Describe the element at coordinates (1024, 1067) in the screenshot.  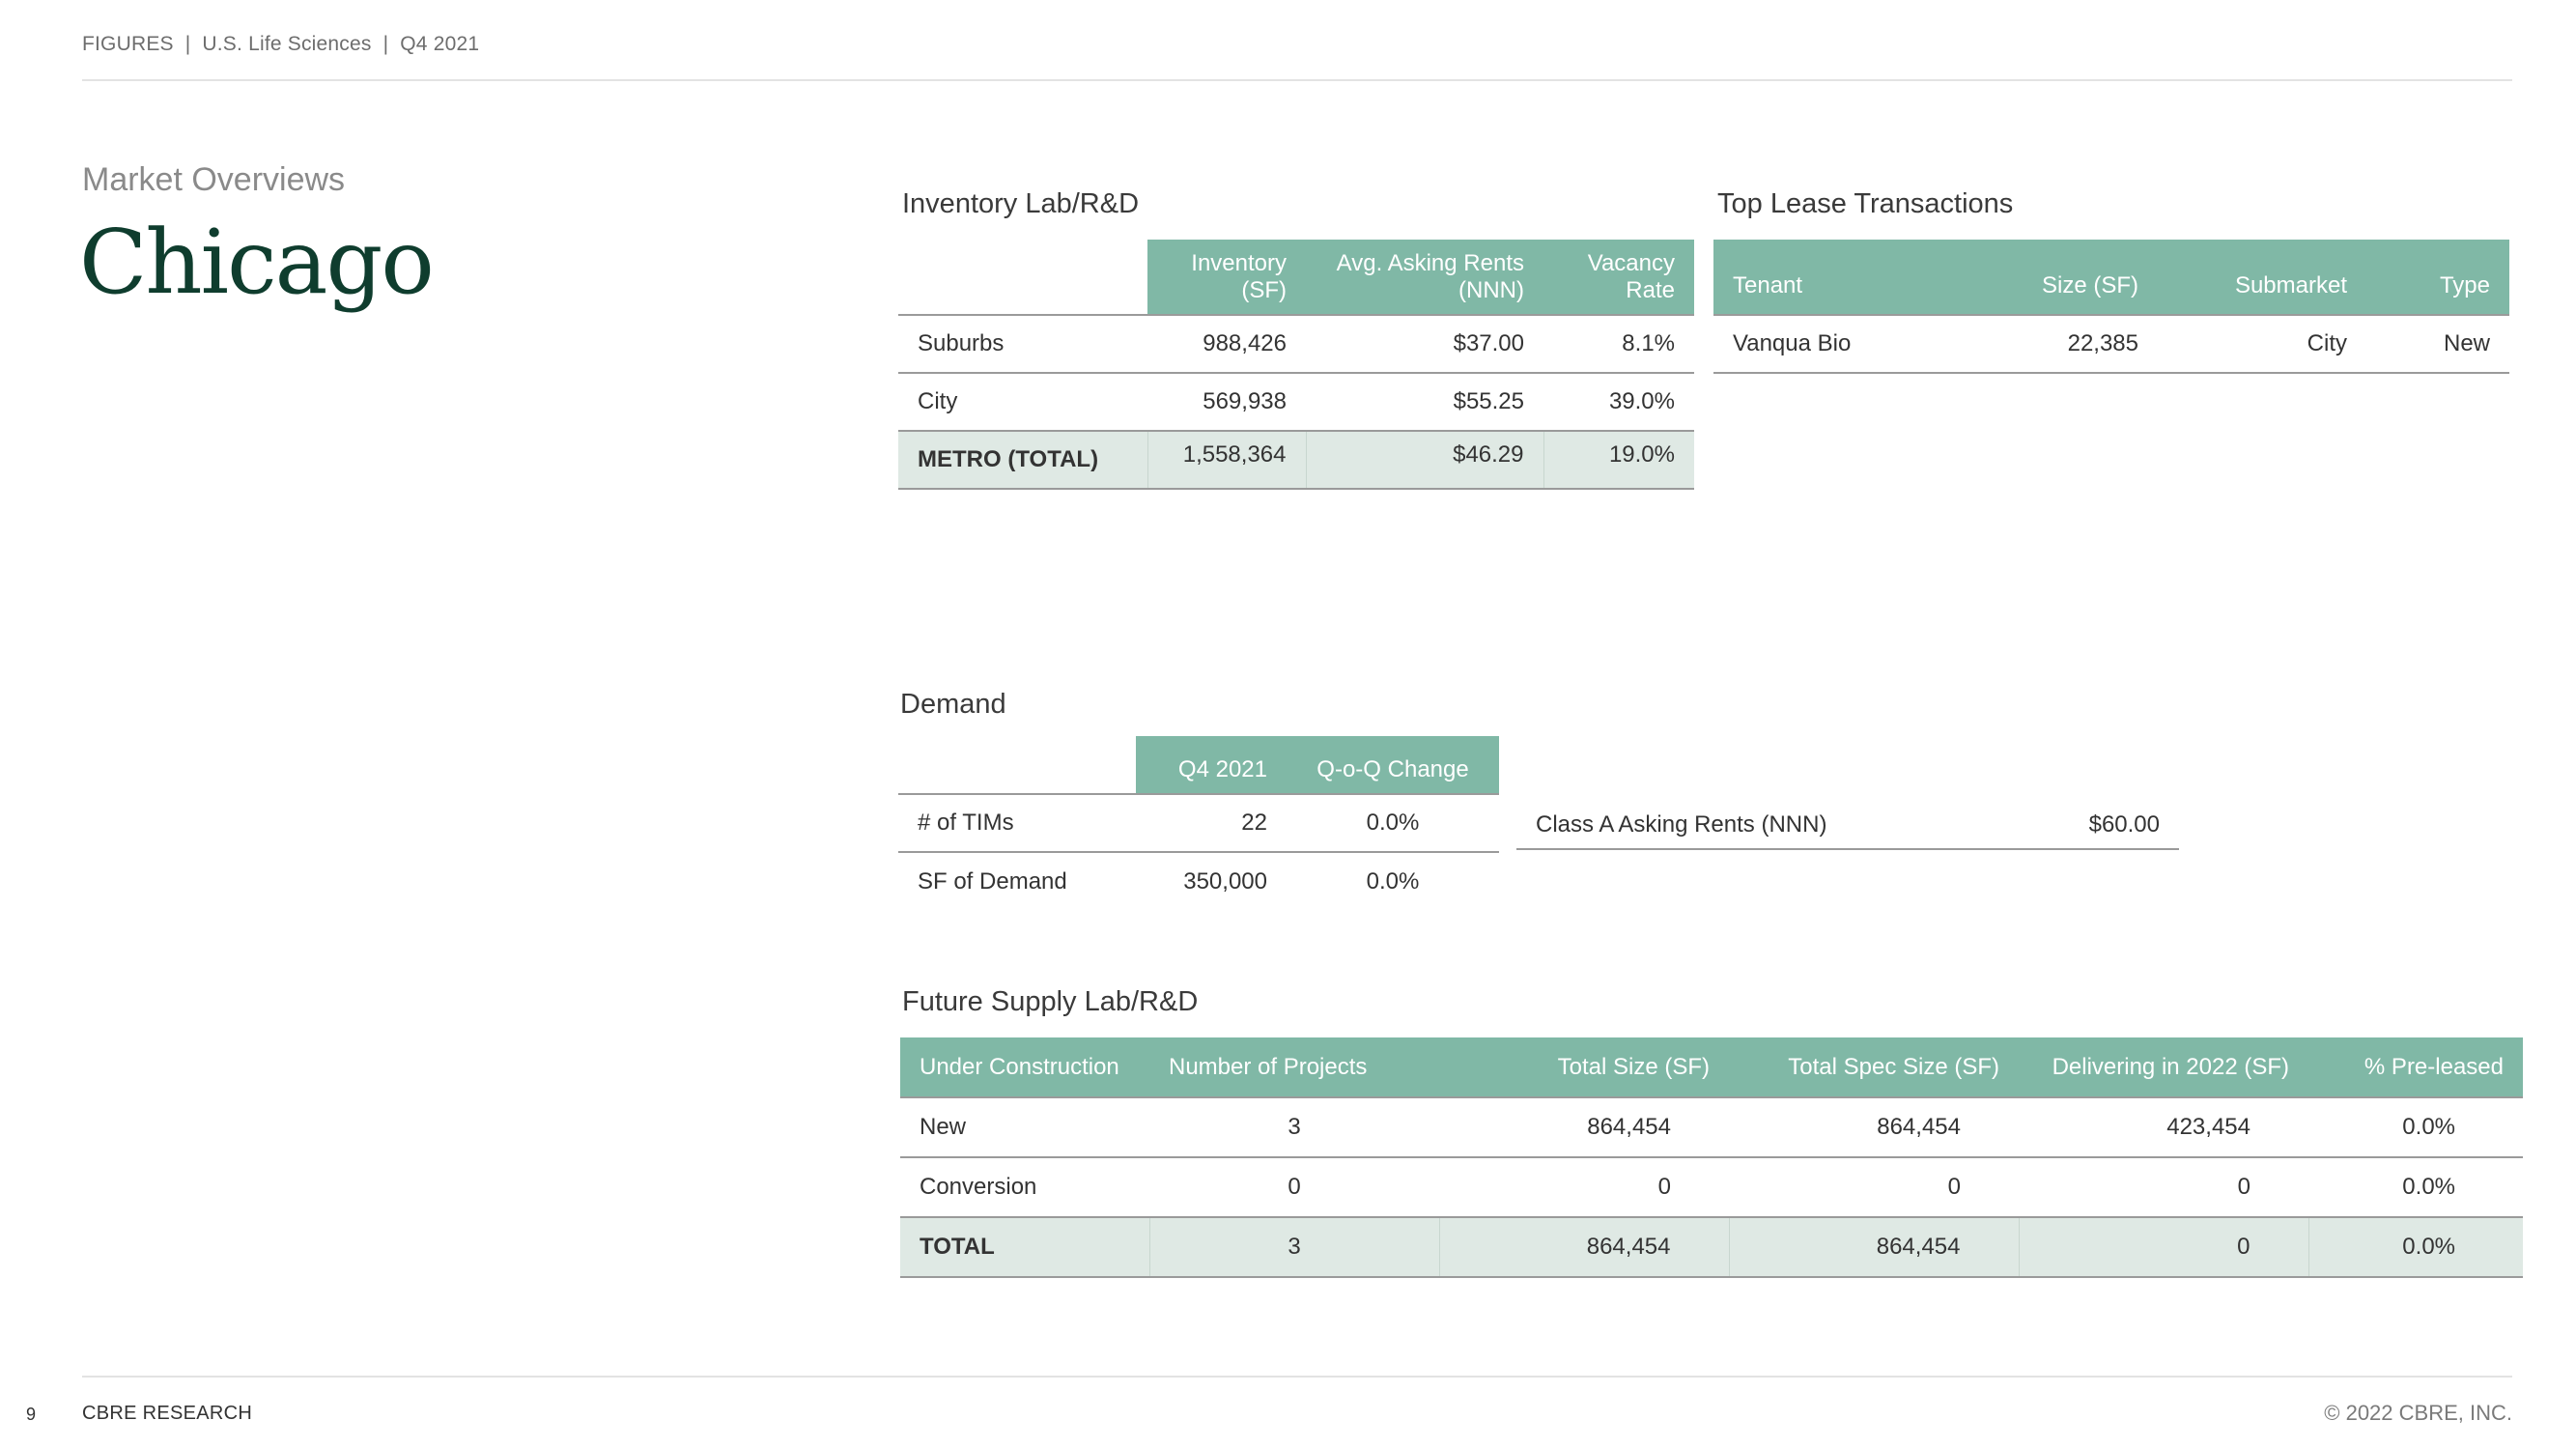
I see `supply-col-under-construction: Under Construction` at that location.